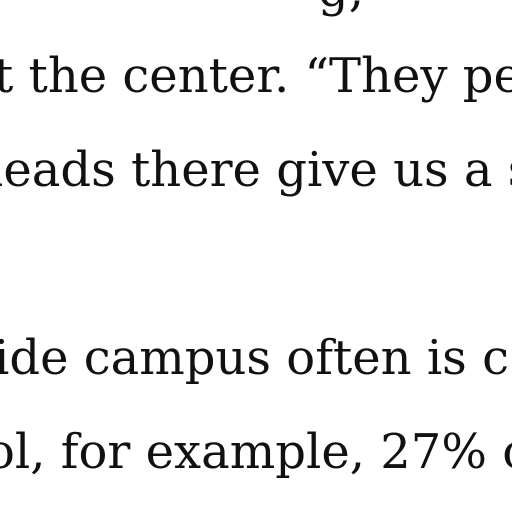  I want to click on text-line: ide campus often is c, so click(254, 358).